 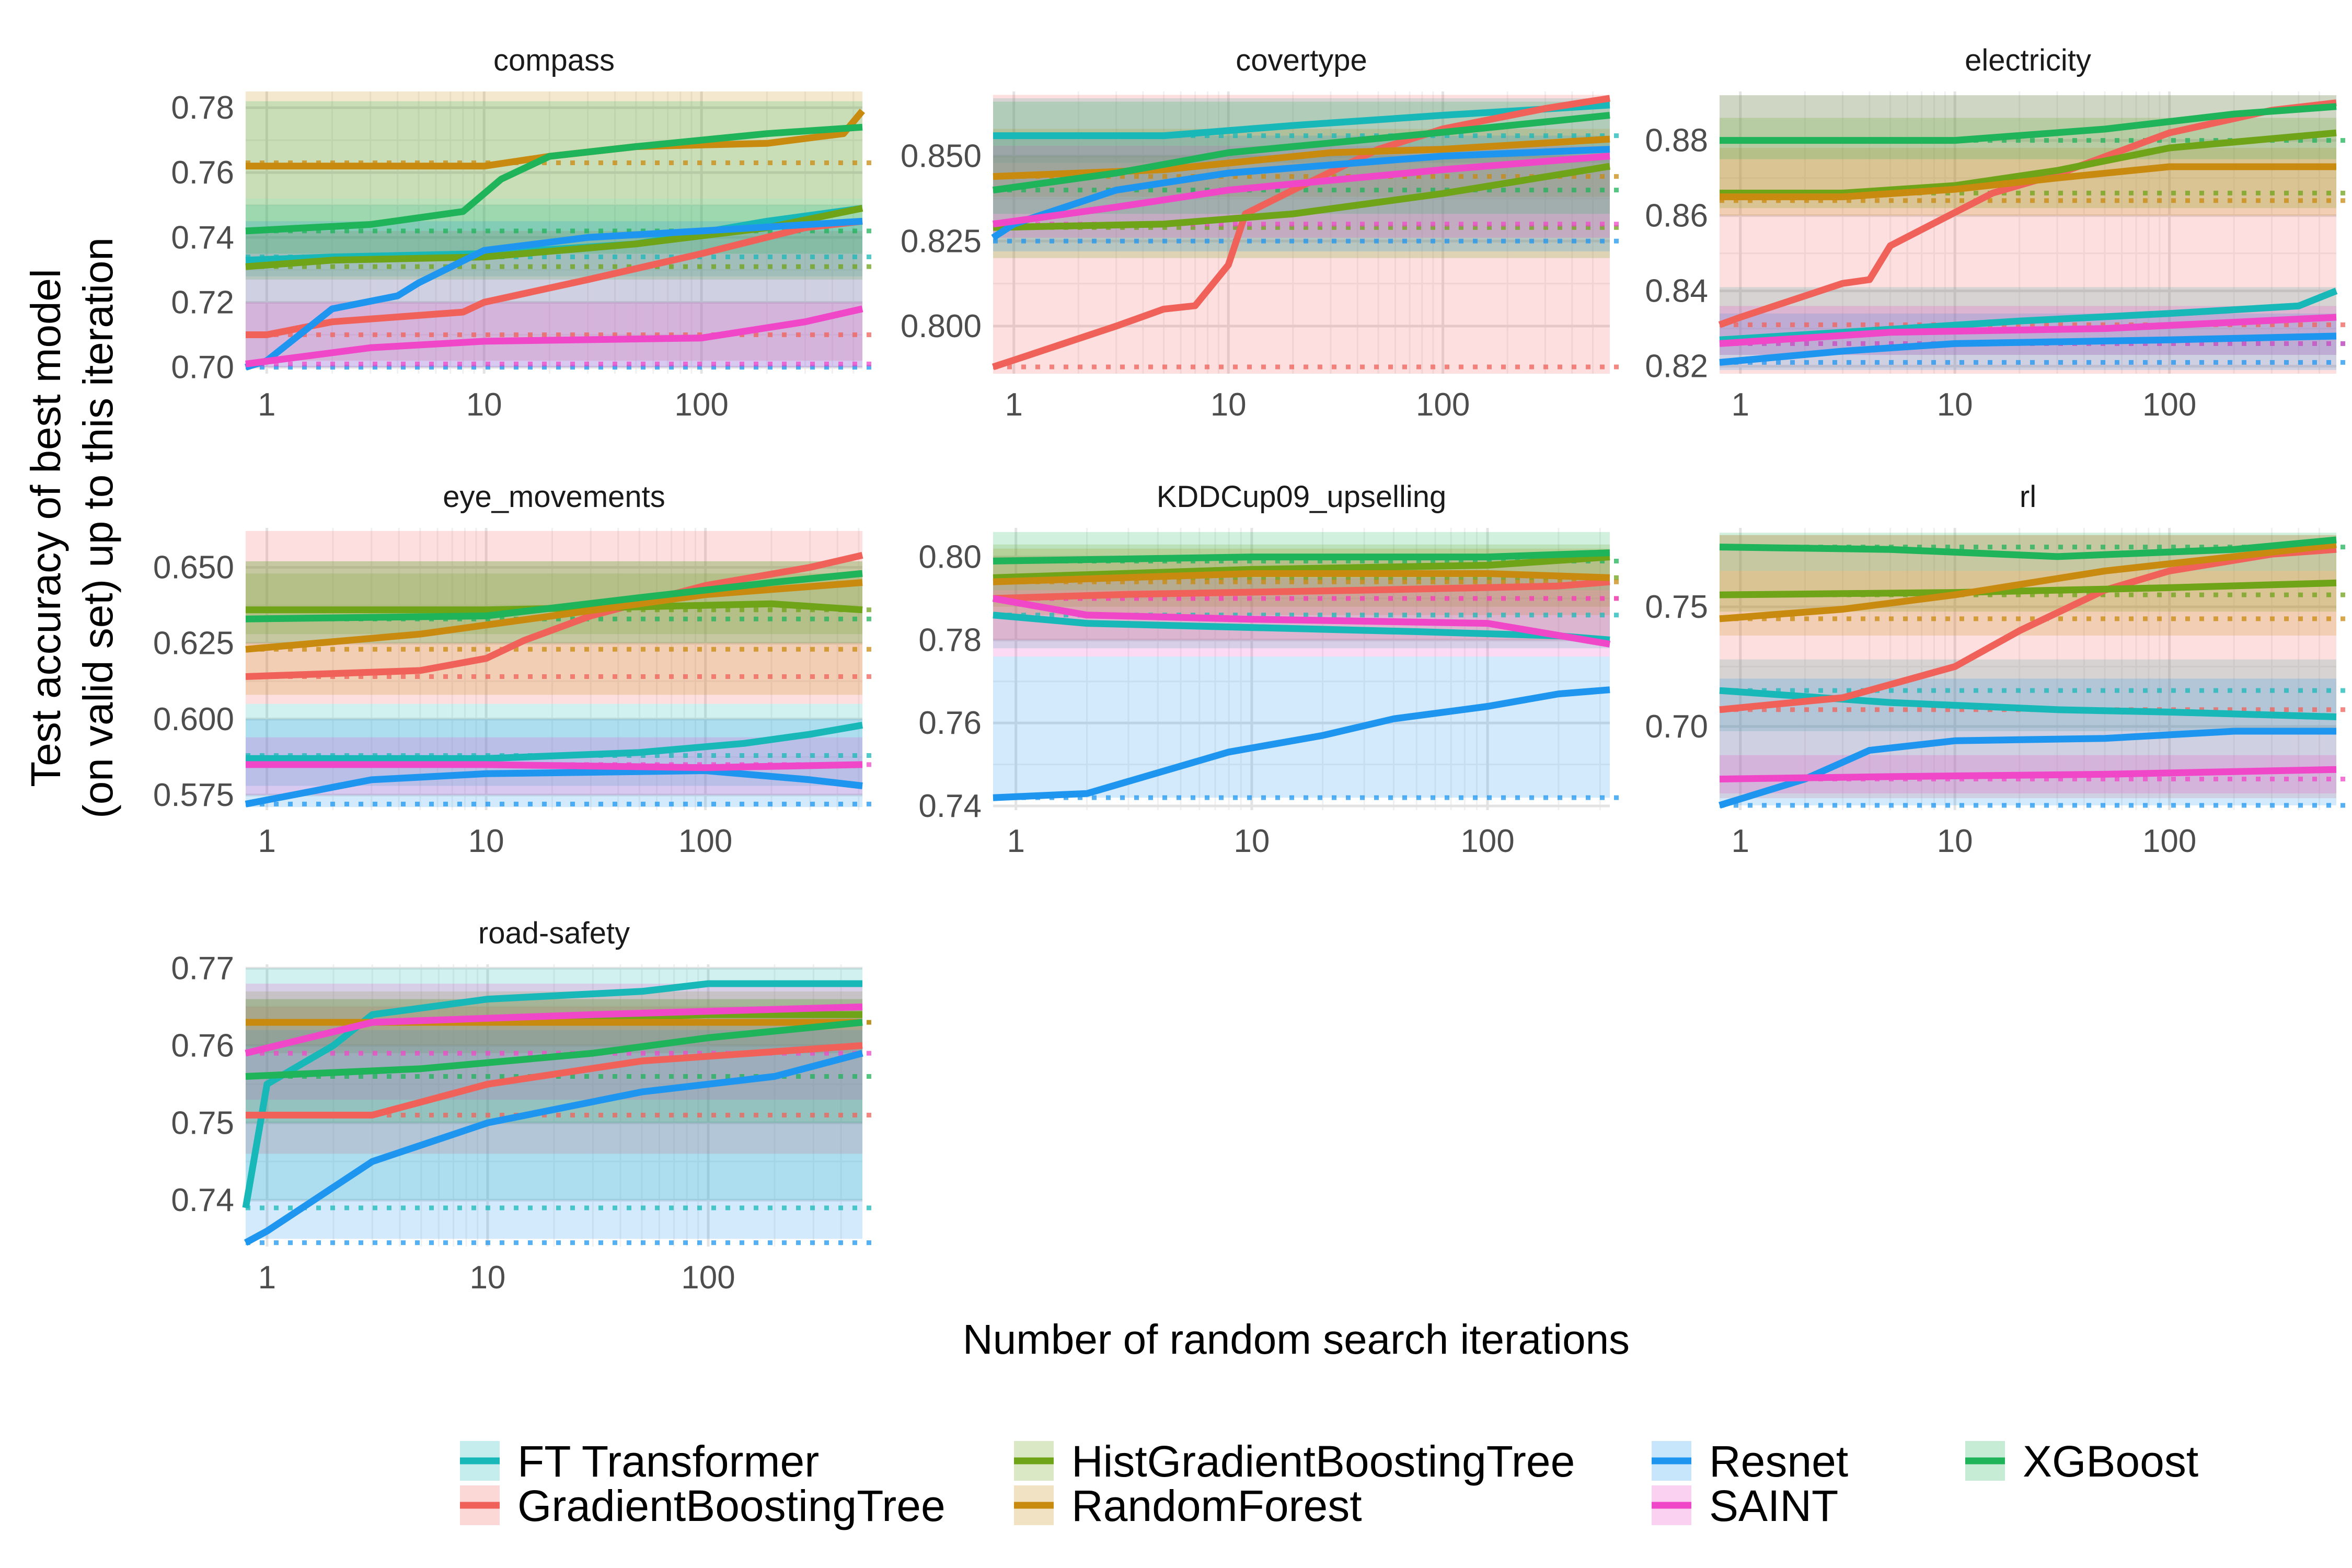 What do you see at coordinates (2027, 213) in the screenshot?
I see `line-electricity-gradientboostingtree` at bounding box center [2027, 213].